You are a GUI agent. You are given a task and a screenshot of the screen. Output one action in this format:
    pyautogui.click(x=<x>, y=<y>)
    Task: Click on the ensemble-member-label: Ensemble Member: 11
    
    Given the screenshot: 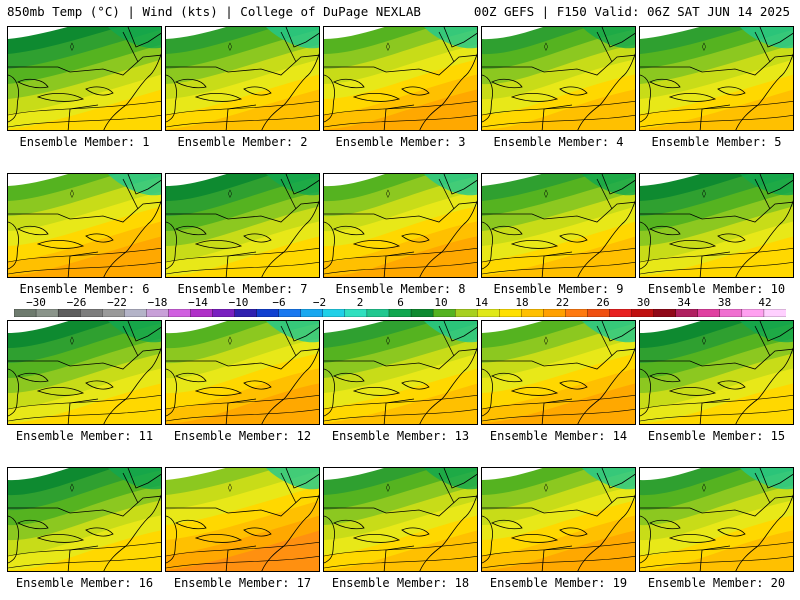 What is the action you would take?
    pyautogui.click(x=84, y=436)
    